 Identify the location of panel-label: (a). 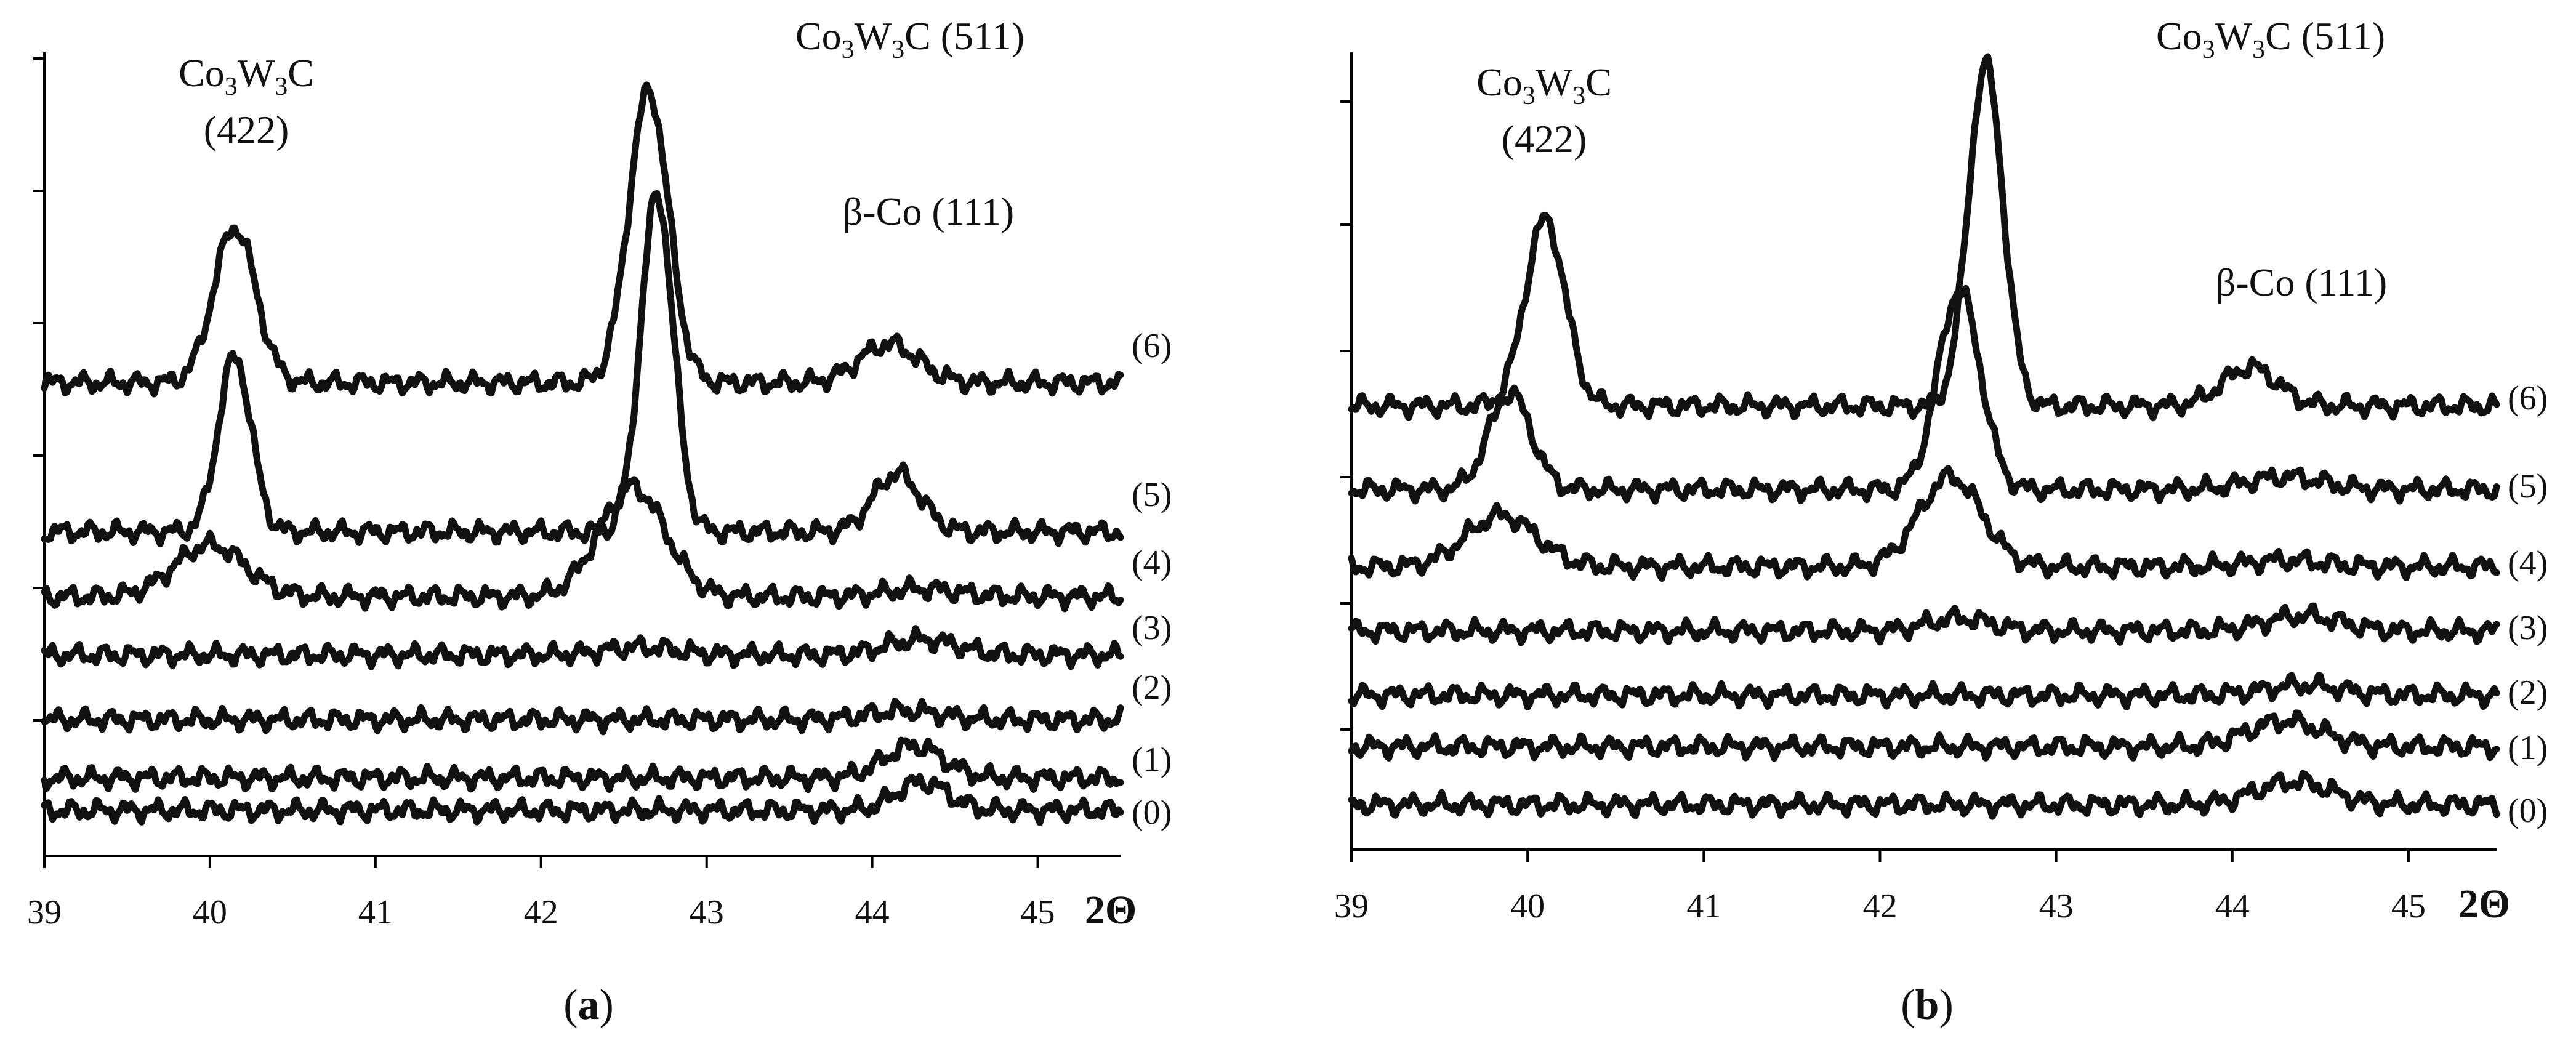
(588, 1005).